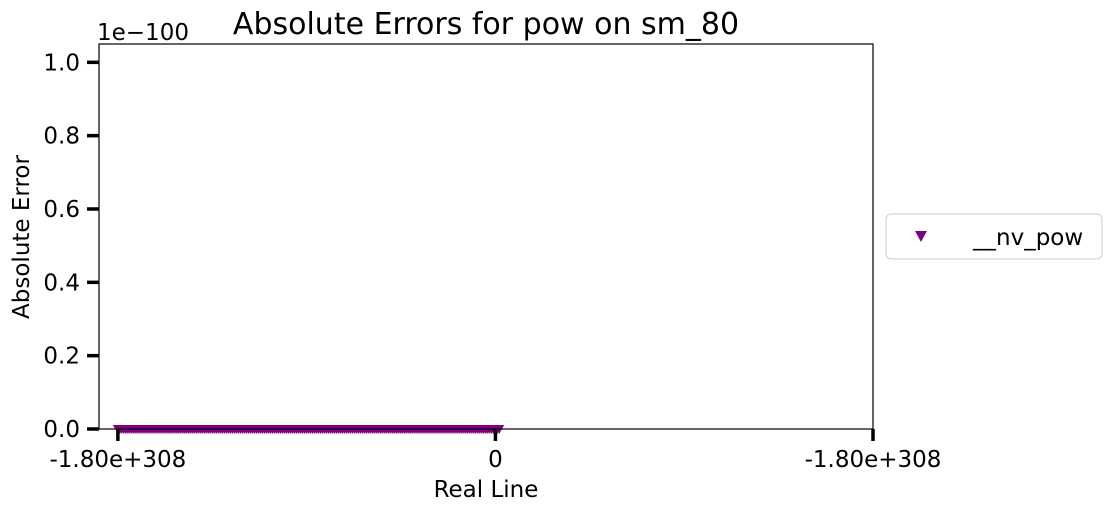 The image size is (1113, 515). What do you see at coordinates (486, 24) in the screenshot?
I see `chart-title: Absolute Errors for pow on sm_80` at bounding box center [486, 24].